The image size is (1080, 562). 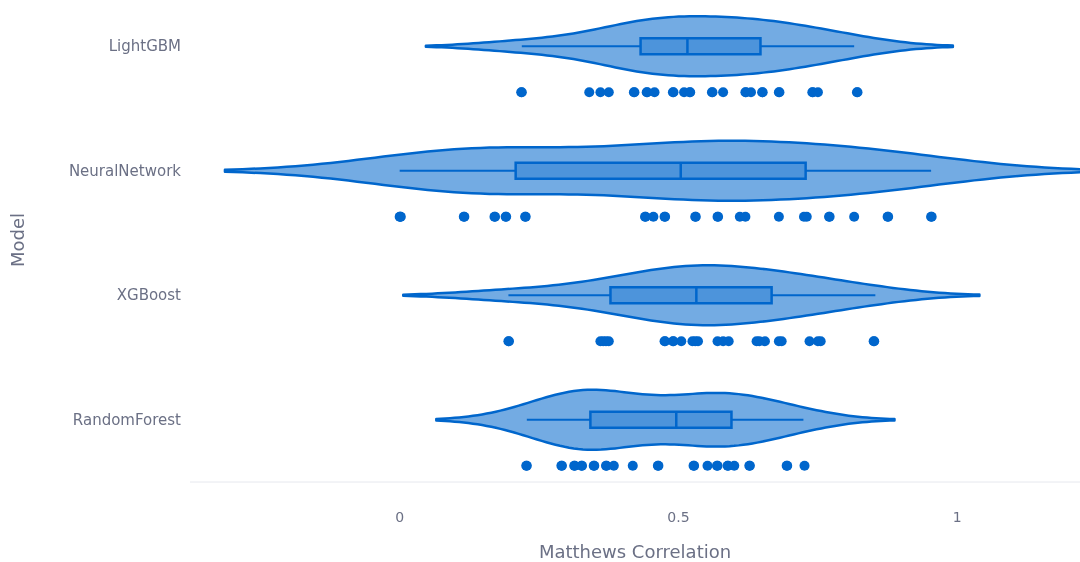 What do you see at coordinates (144, 46) in the screenshot?
I see `y-tick-label: LightGBM` at bounding box center [144, 46].